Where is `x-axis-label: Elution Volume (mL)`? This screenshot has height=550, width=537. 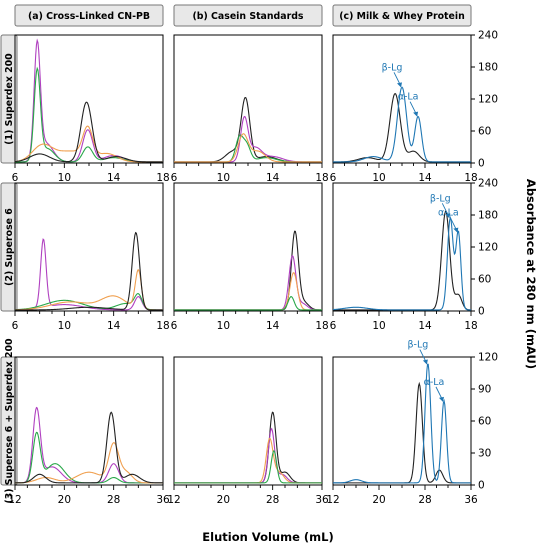
x-axis-label: Elution Volume (mL) is located at coordinates (267, 537).